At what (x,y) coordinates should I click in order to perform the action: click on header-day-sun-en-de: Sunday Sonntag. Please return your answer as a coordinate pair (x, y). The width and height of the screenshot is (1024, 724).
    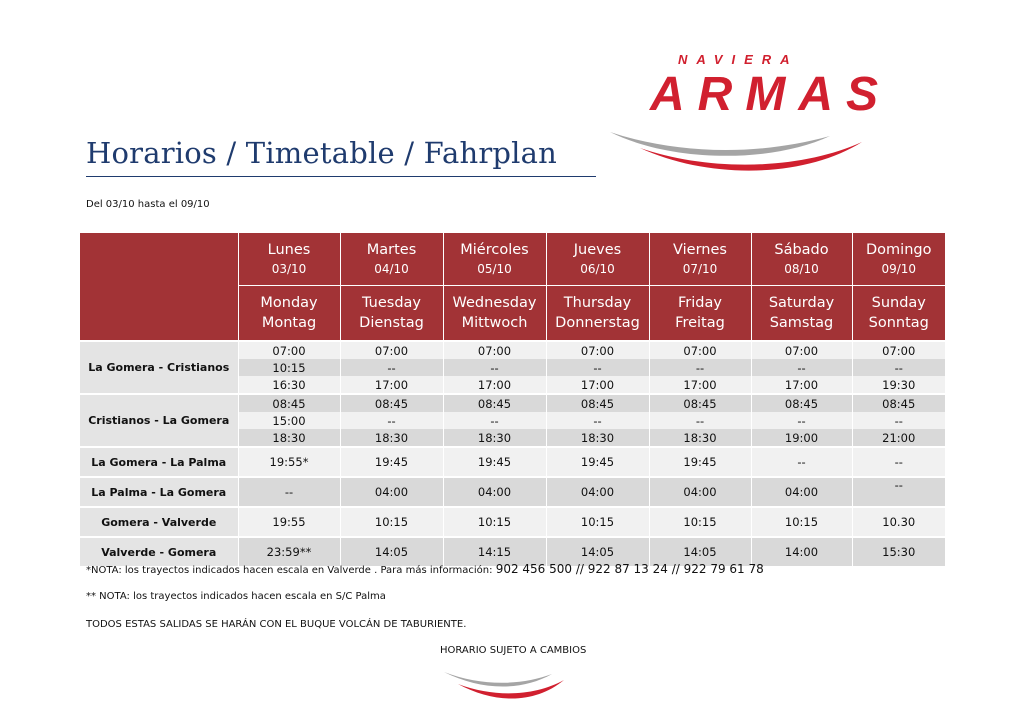
    Looking at the image, I should click on (898, 313).